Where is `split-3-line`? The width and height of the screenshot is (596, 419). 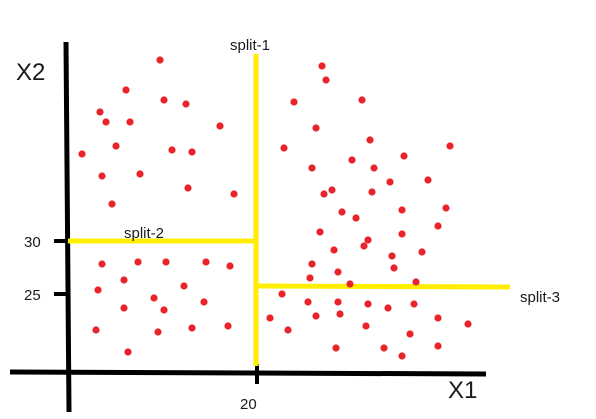
split-3-line is located at coordinates (383, 286).